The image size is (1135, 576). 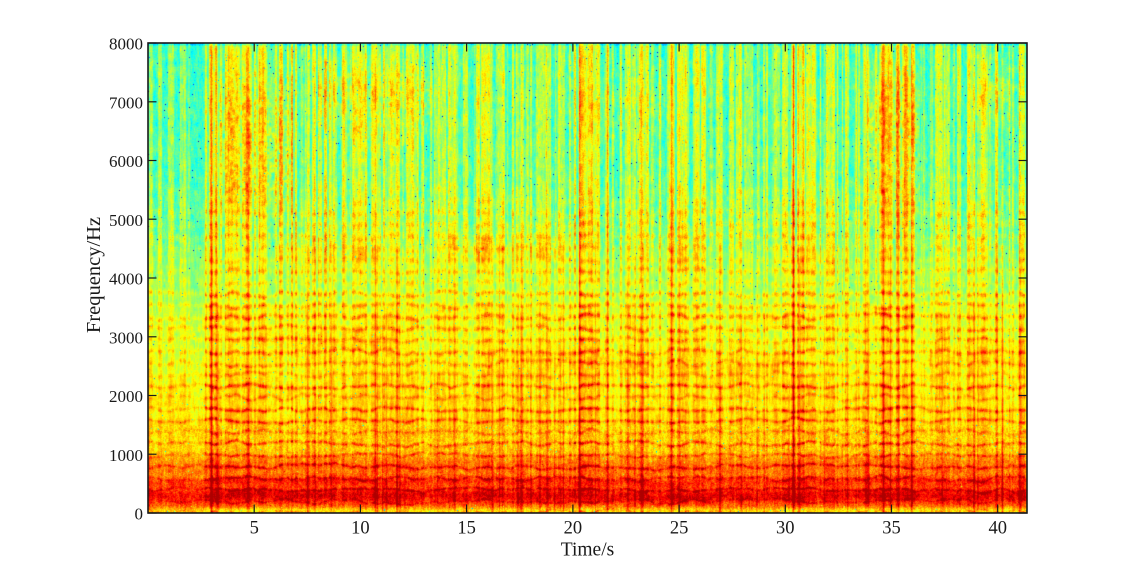 What do you see at coordinates (126, 220) in the screenshot?
I see `svg-text: 5000` at bounding box center [126, 220].